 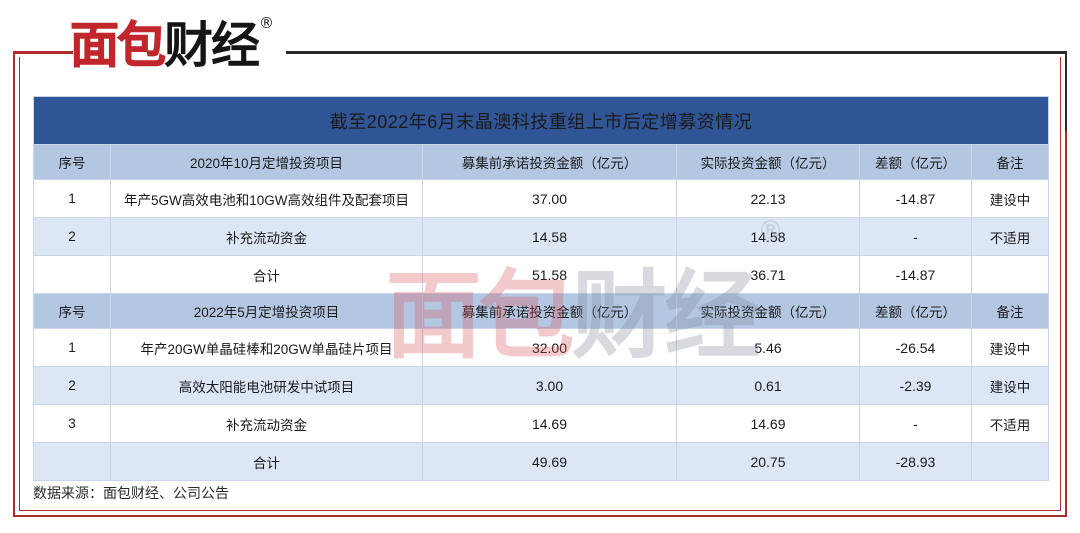 What do you see at coordinates (768, 461) in the screenshot?
I see `cell-actual: 20.75` at bounding box center [768, 461].